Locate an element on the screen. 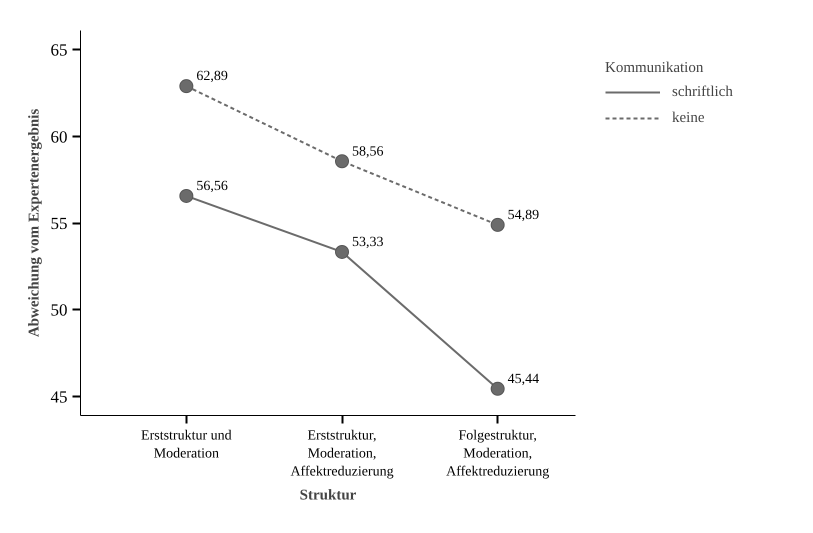 The width and height of the screenshot is (813, 533). legend-label: keine is located at coordinates (688, 118).